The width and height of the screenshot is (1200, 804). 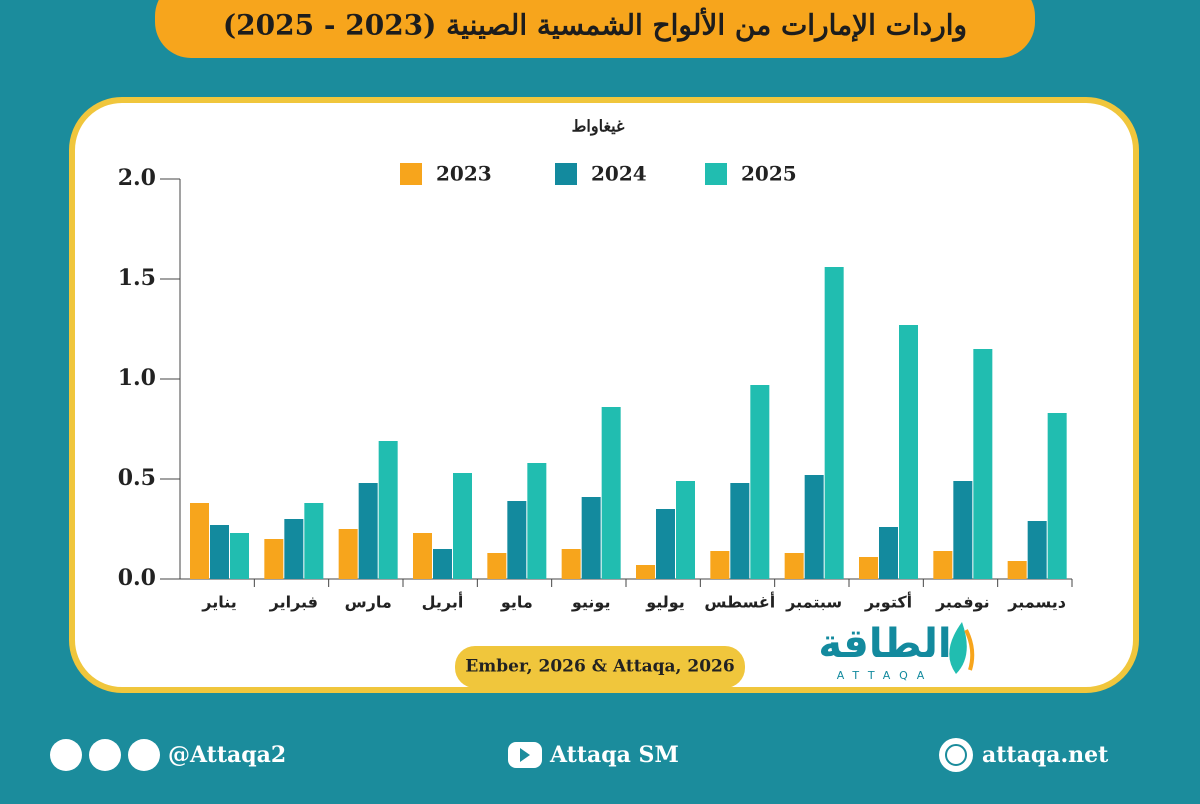 I want to click on web-icon, so click(x=956, y=755).